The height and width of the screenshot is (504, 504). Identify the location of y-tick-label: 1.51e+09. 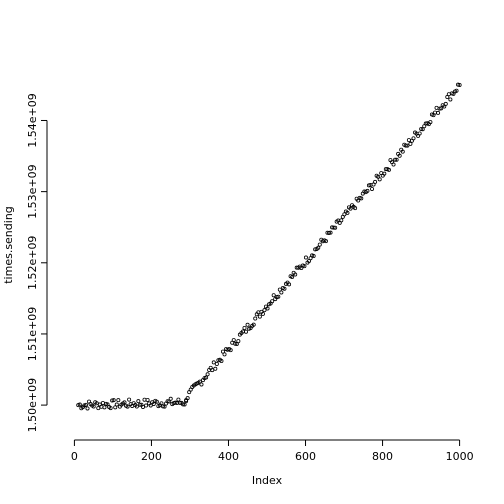
(32, 334).